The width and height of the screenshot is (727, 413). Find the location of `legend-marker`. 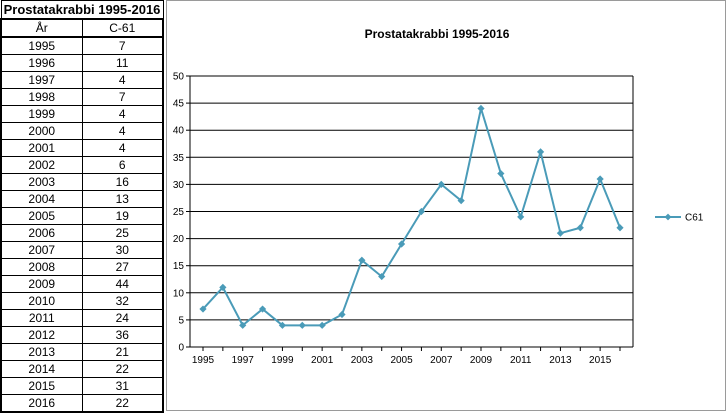

legend-marker is located at coordinates (668, 217).